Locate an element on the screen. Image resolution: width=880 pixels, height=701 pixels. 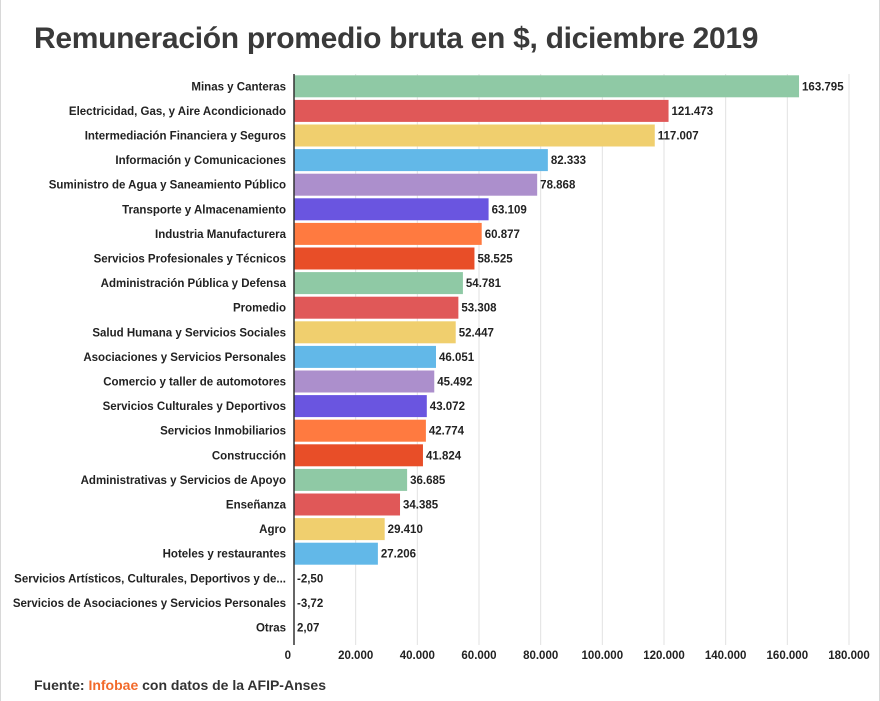
value-label: 46.051 is located at coordinates (457, 358).